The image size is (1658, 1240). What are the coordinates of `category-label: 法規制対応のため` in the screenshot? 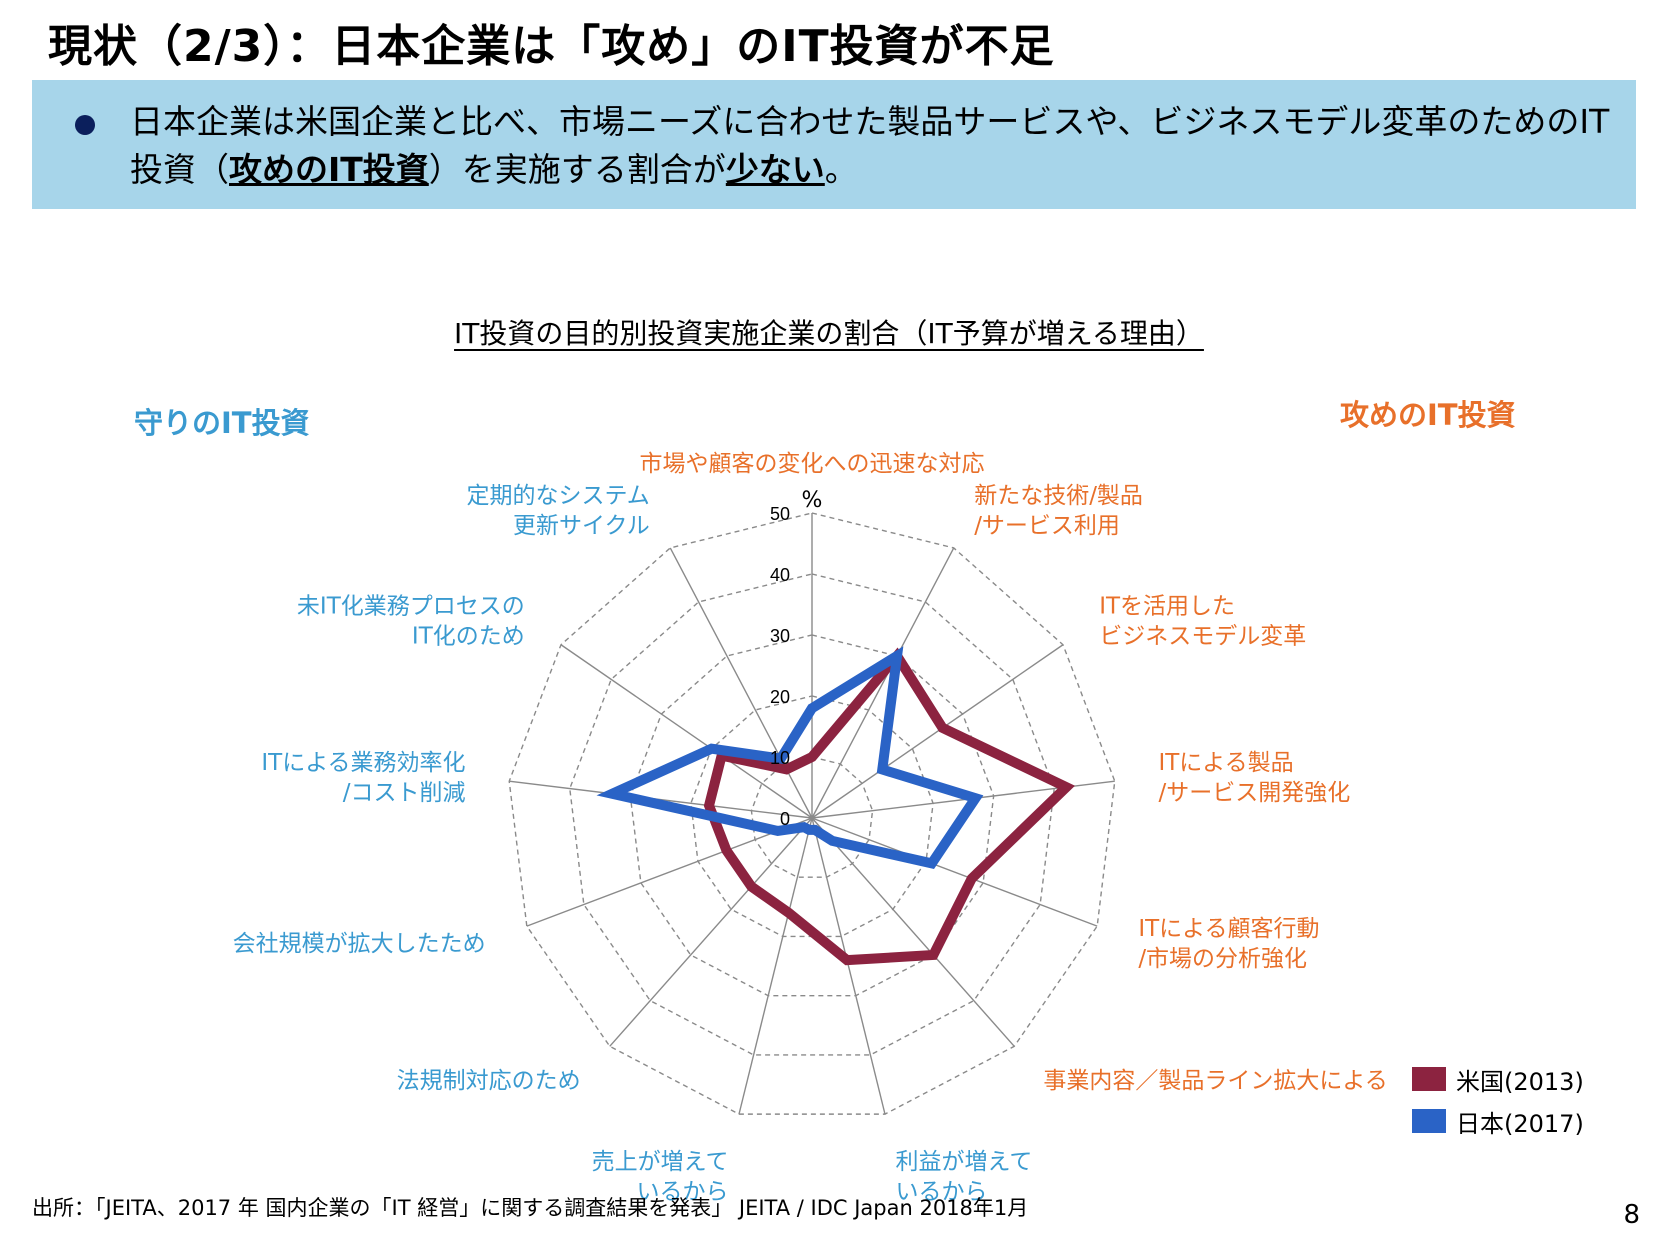 It's located at (489, 1081).